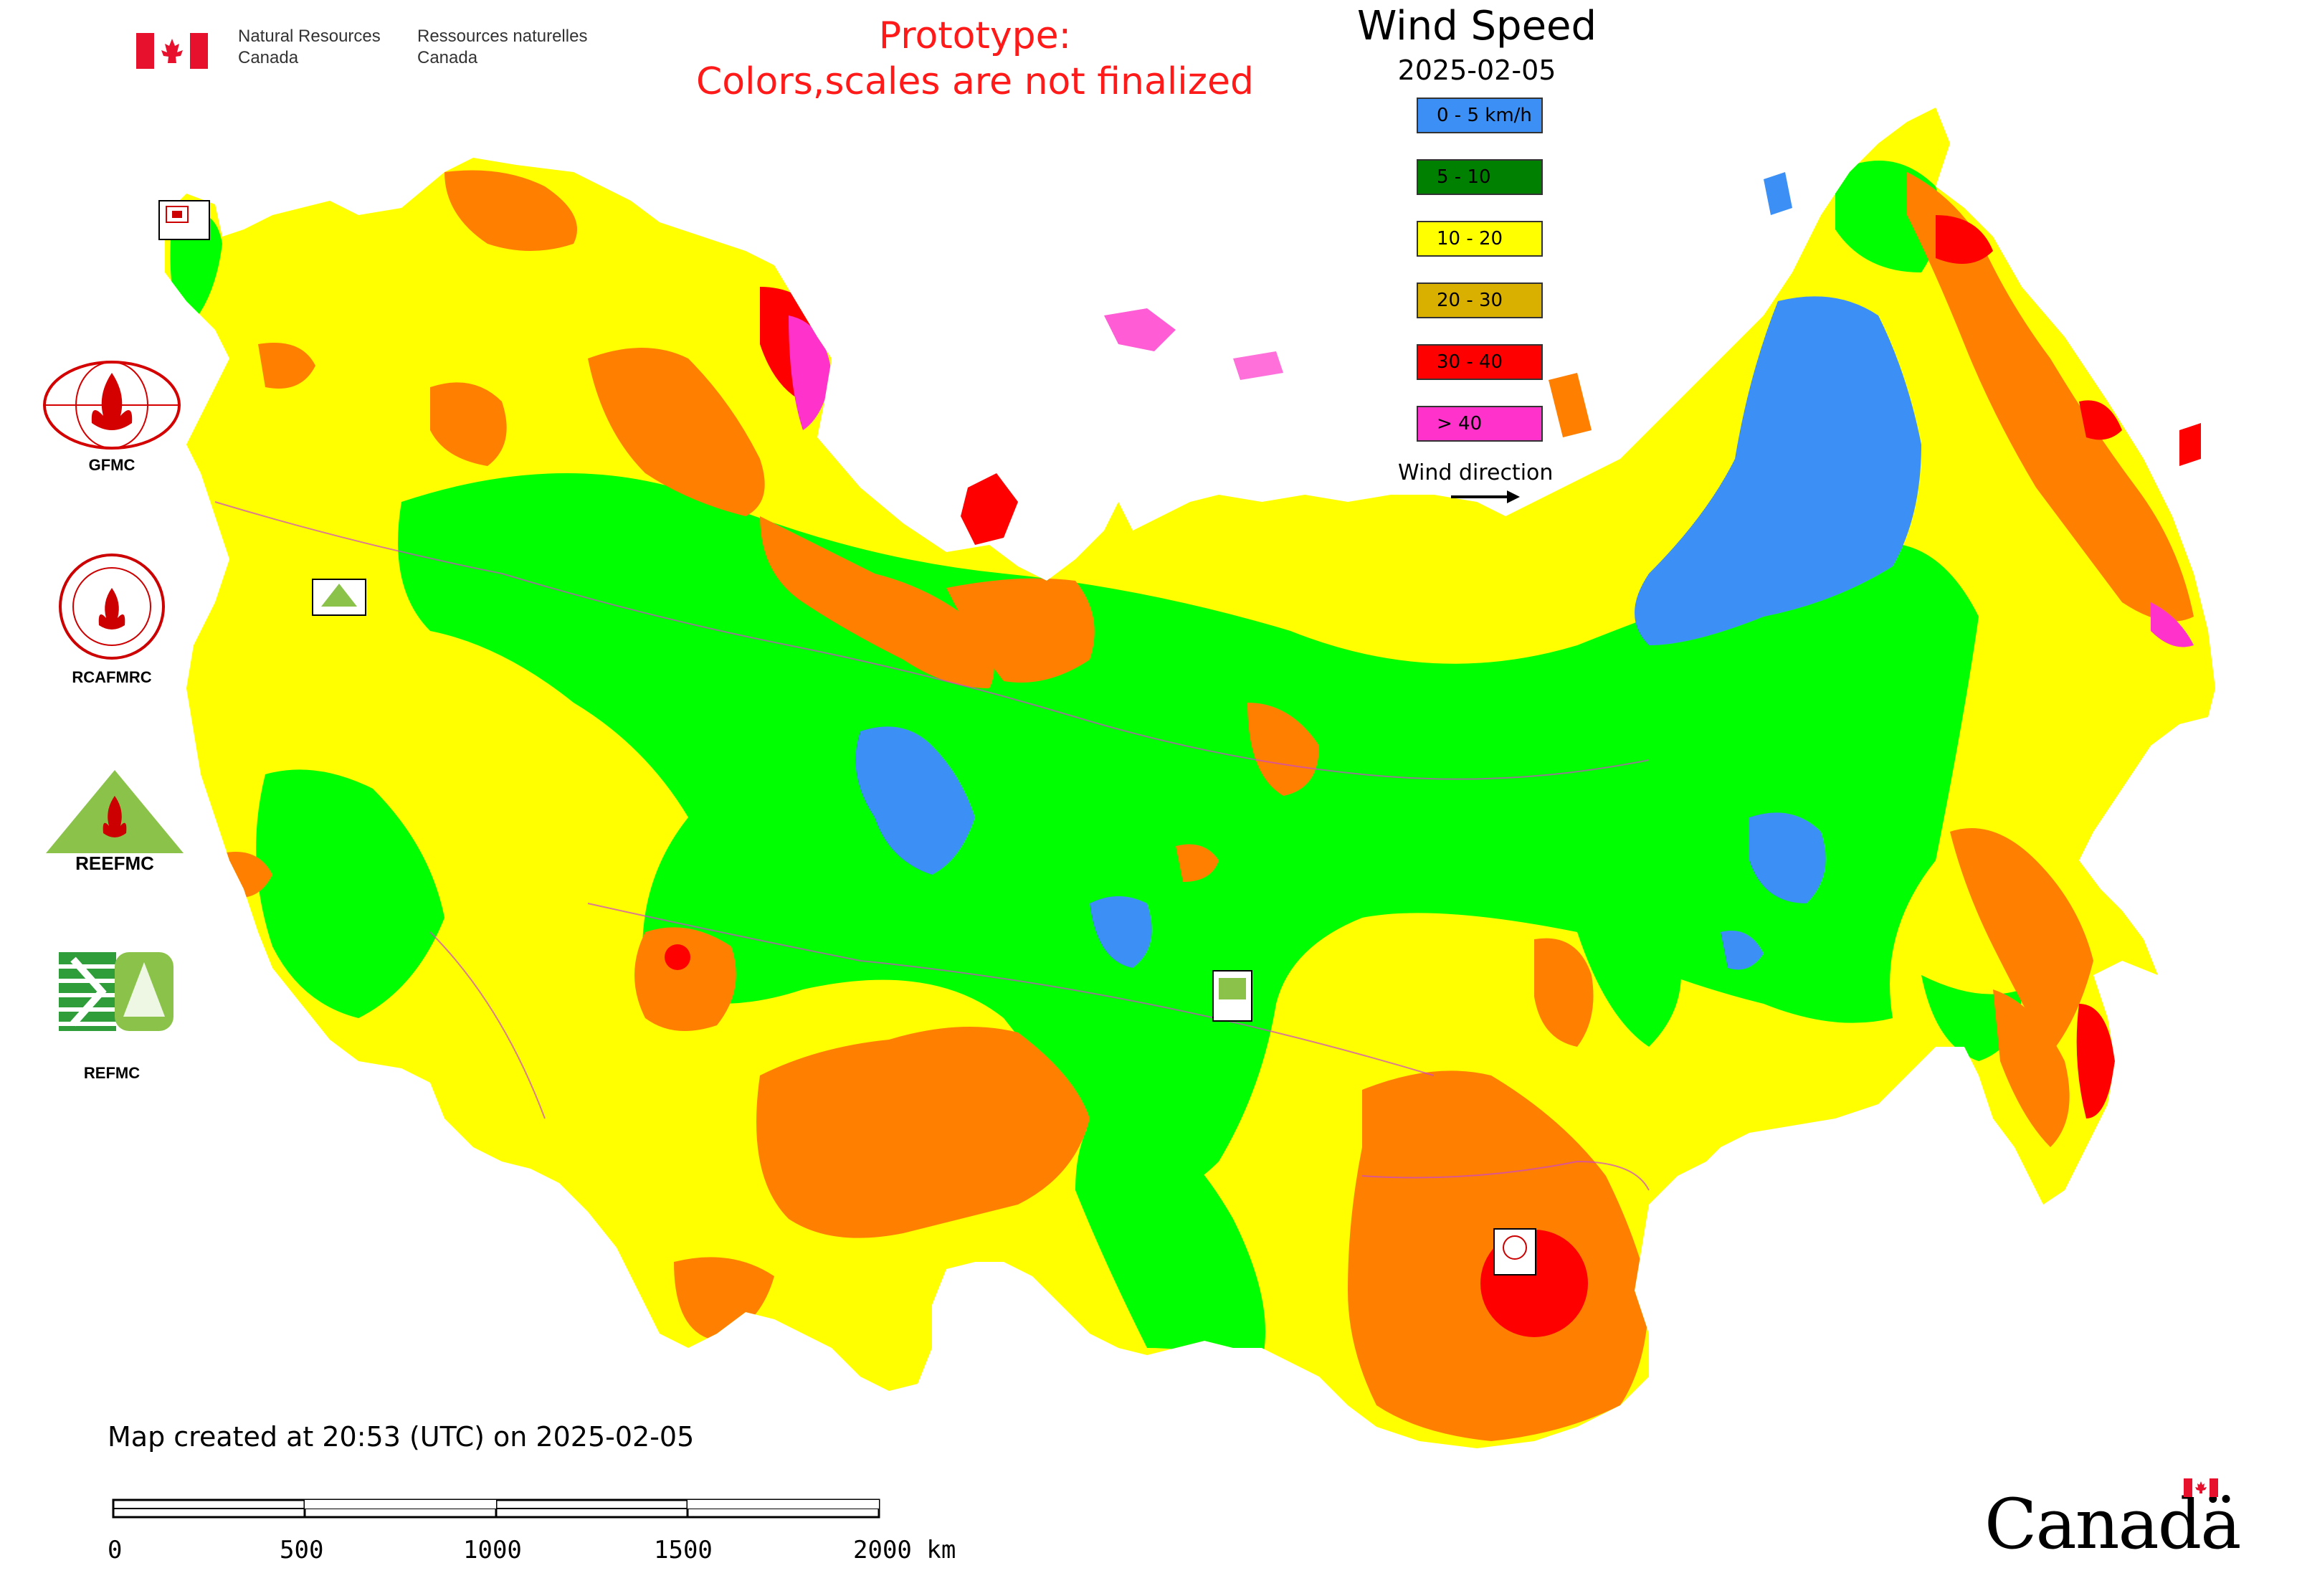 Image resolution: width=2302 pixels, height=1596 pixels. What do you see at coordinates (447, 57) in the screenshot?
I see `org-name-fr-line2: Canada` at bounding box center [447, 57].